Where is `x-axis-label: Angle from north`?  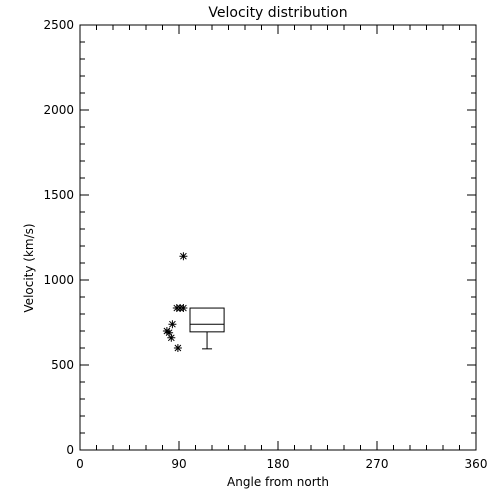
x-axis-label: Angle from north is located at coordinates (278, 482).